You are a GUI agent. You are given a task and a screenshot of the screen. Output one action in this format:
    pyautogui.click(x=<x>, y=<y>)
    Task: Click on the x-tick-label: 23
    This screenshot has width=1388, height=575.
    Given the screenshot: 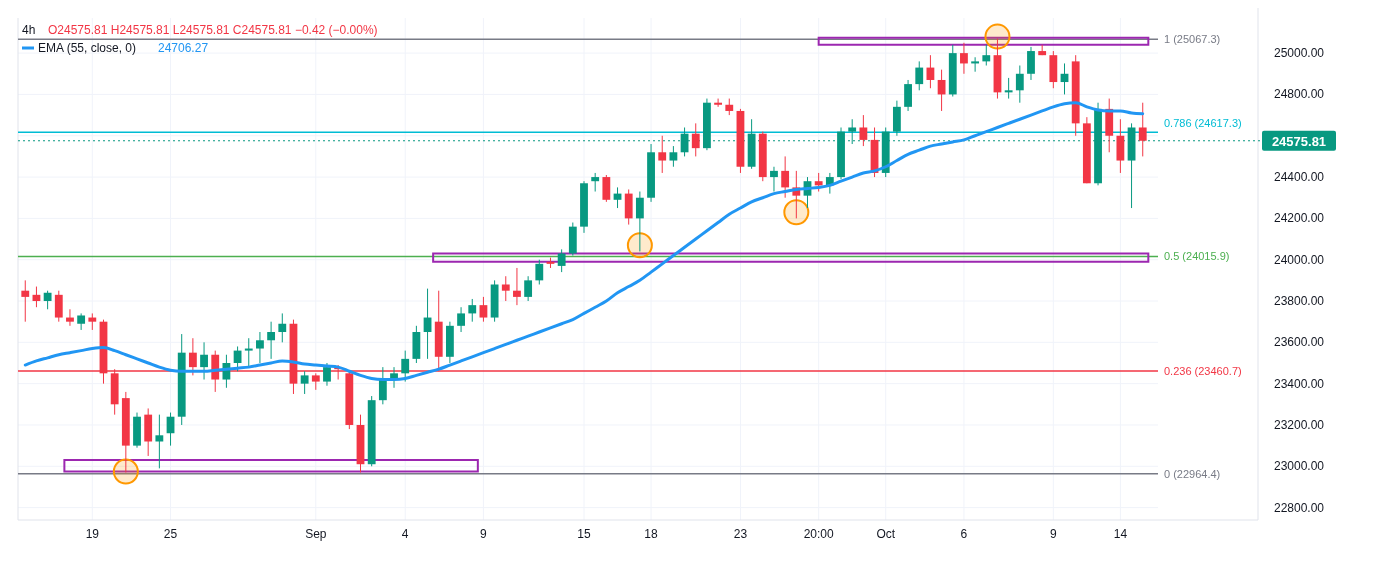 What is the action you would take?
    pyautogui.click(x=740, y=534)
    